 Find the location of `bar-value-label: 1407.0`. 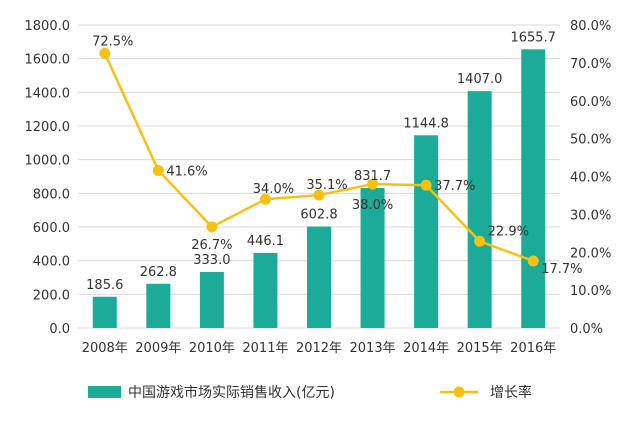

bar-value-label: 1407.0 is located at coordinates (480, 79).